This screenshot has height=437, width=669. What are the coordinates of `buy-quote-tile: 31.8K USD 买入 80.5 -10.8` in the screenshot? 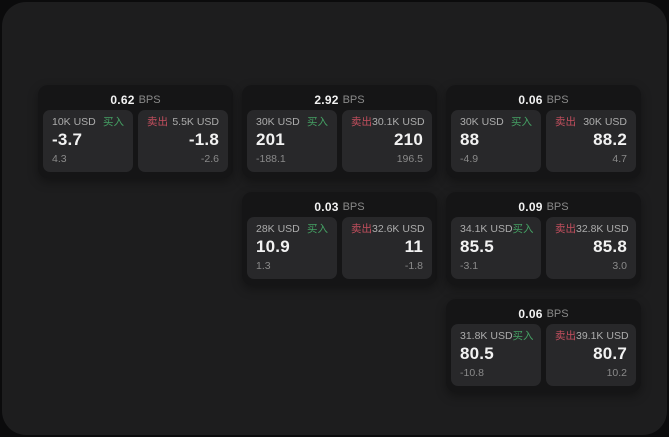 It's located at (496, 355).